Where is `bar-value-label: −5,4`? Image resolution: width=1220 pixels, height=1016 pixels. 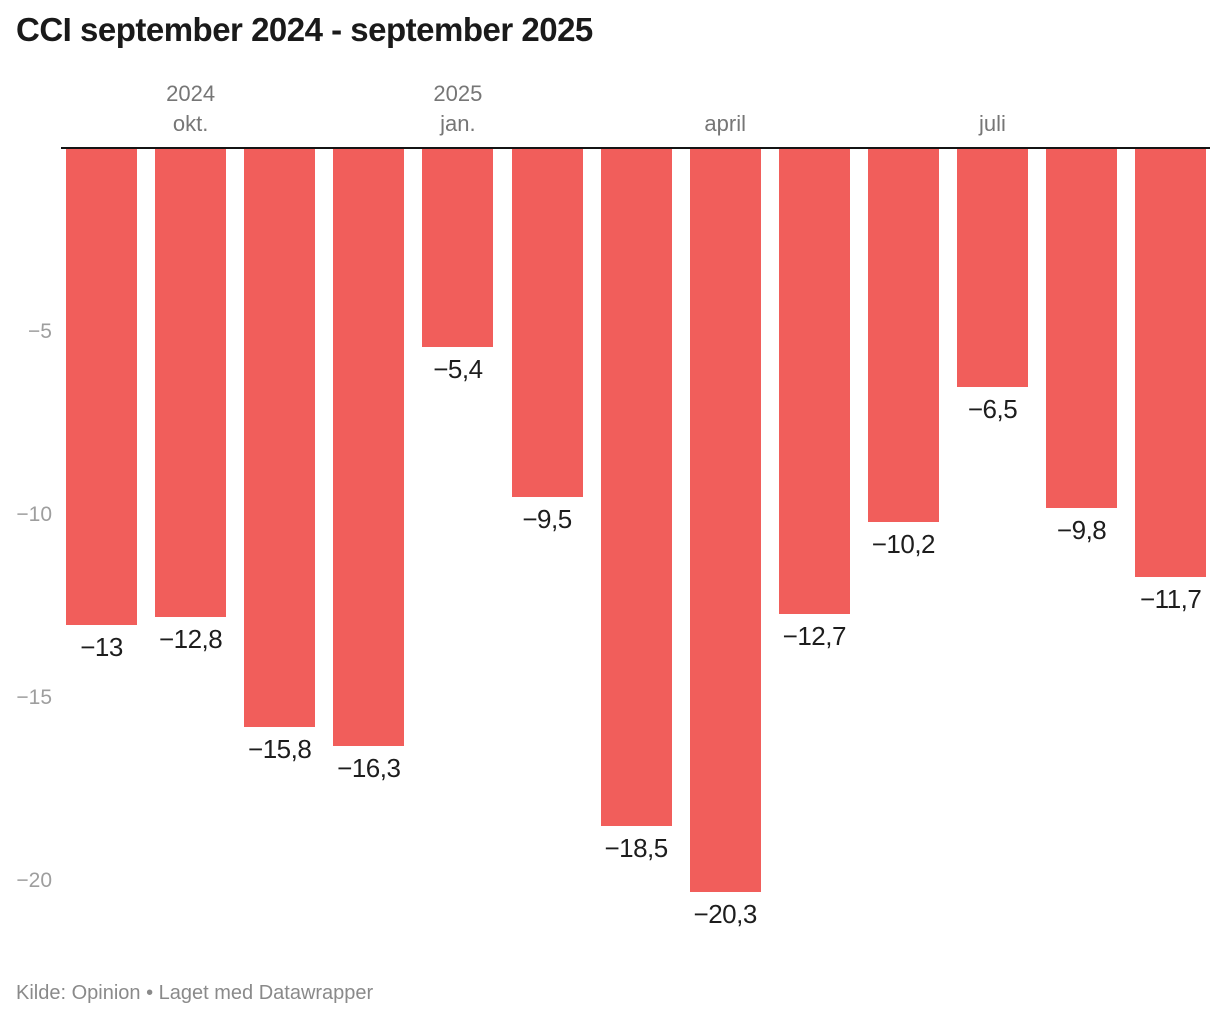
bar-value-label: −5,4 is located at coordinates (458, 369).